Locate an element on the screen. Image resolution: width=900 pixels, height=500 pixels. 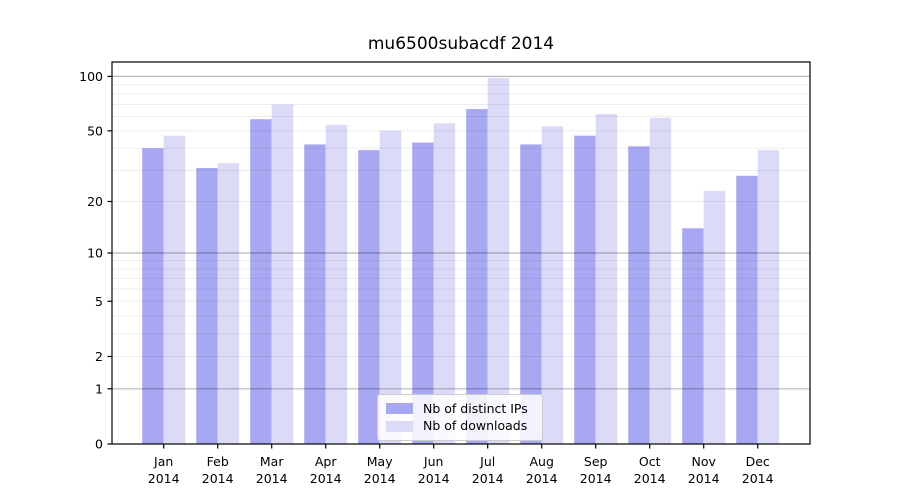
legend: Nb of distinct IPs Nb of downloads is located at coordinates (460, 417).